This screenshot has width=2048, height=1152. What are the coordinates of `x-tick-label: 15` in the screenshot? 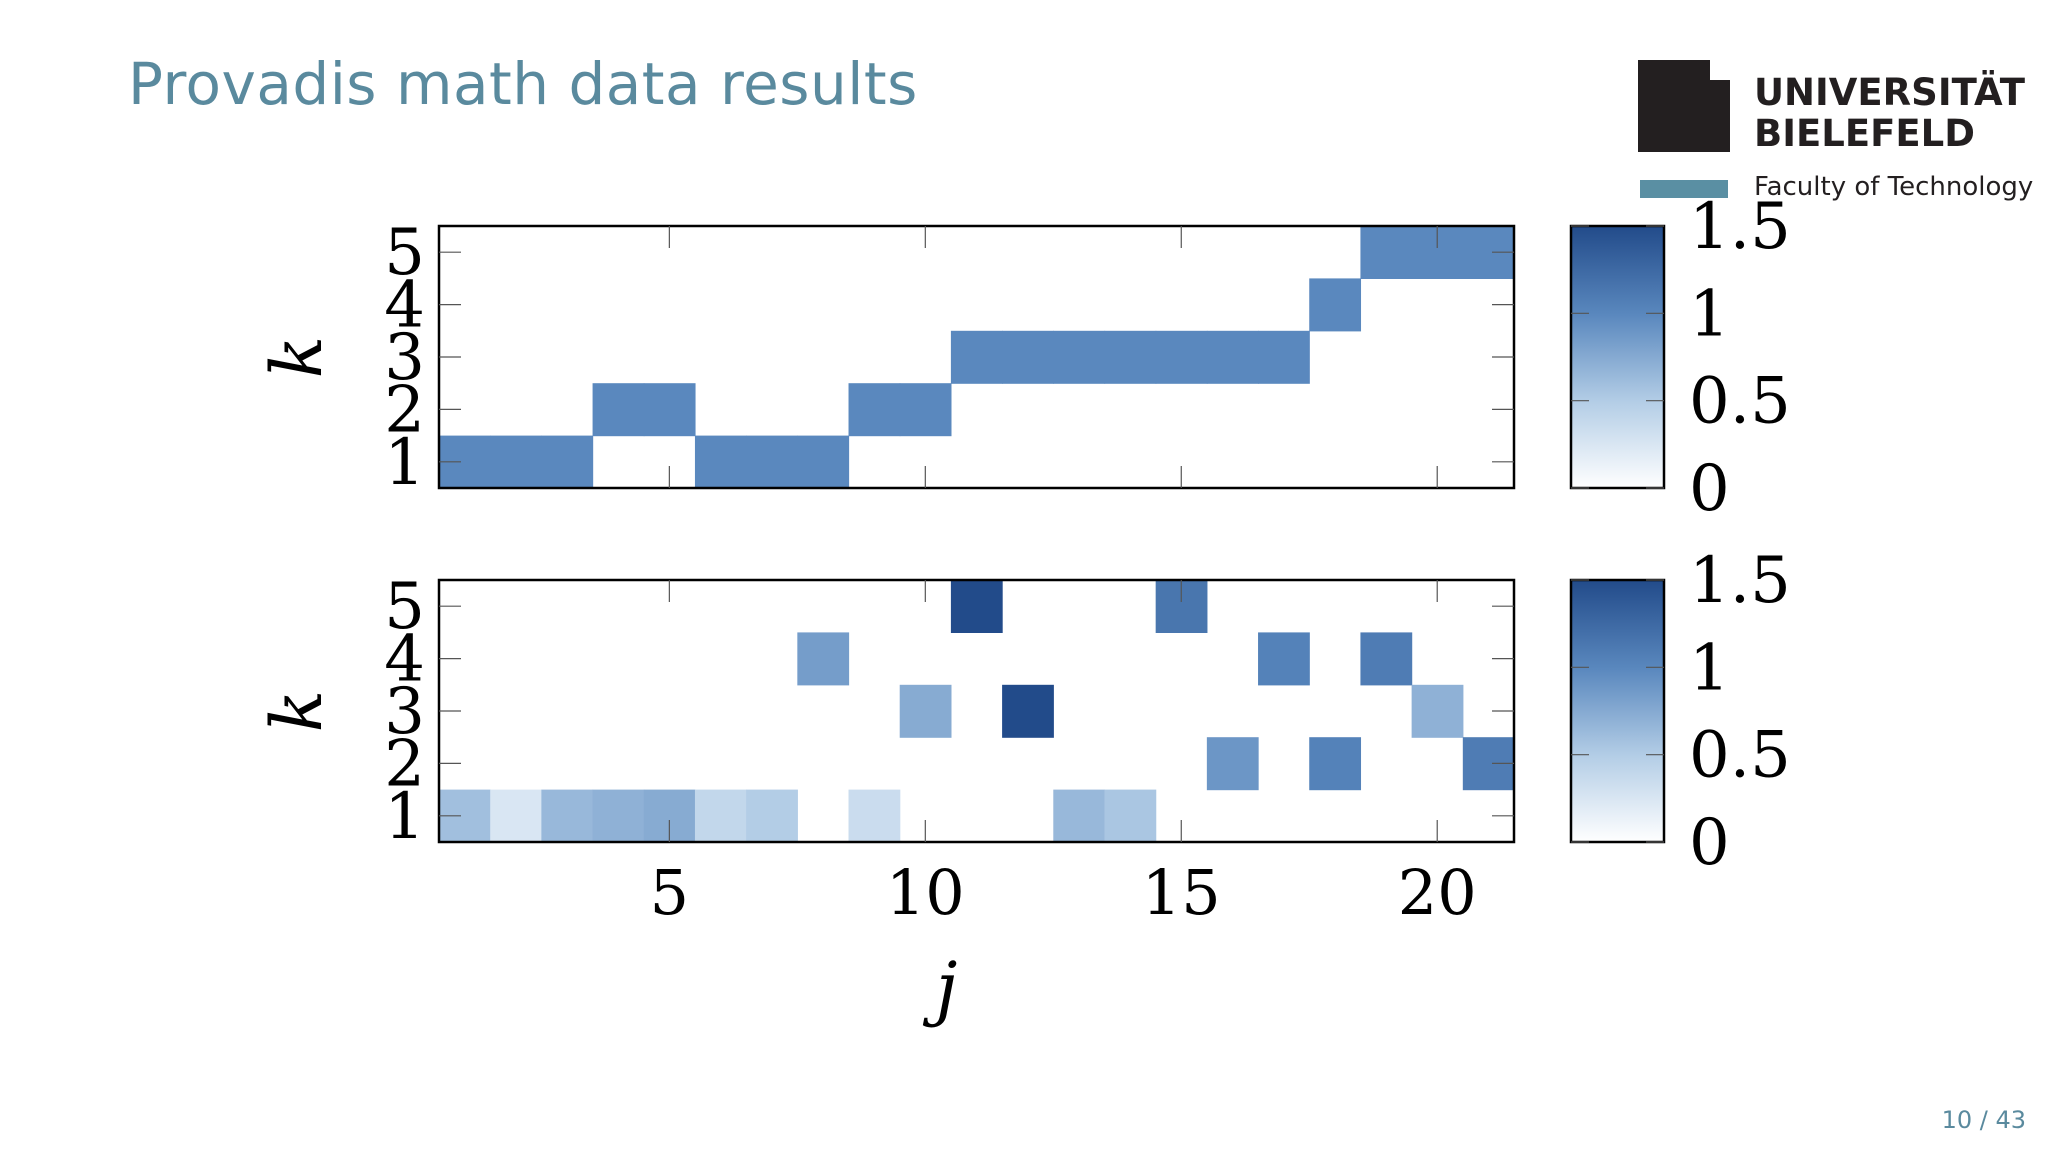 It's located at (1181, 892).